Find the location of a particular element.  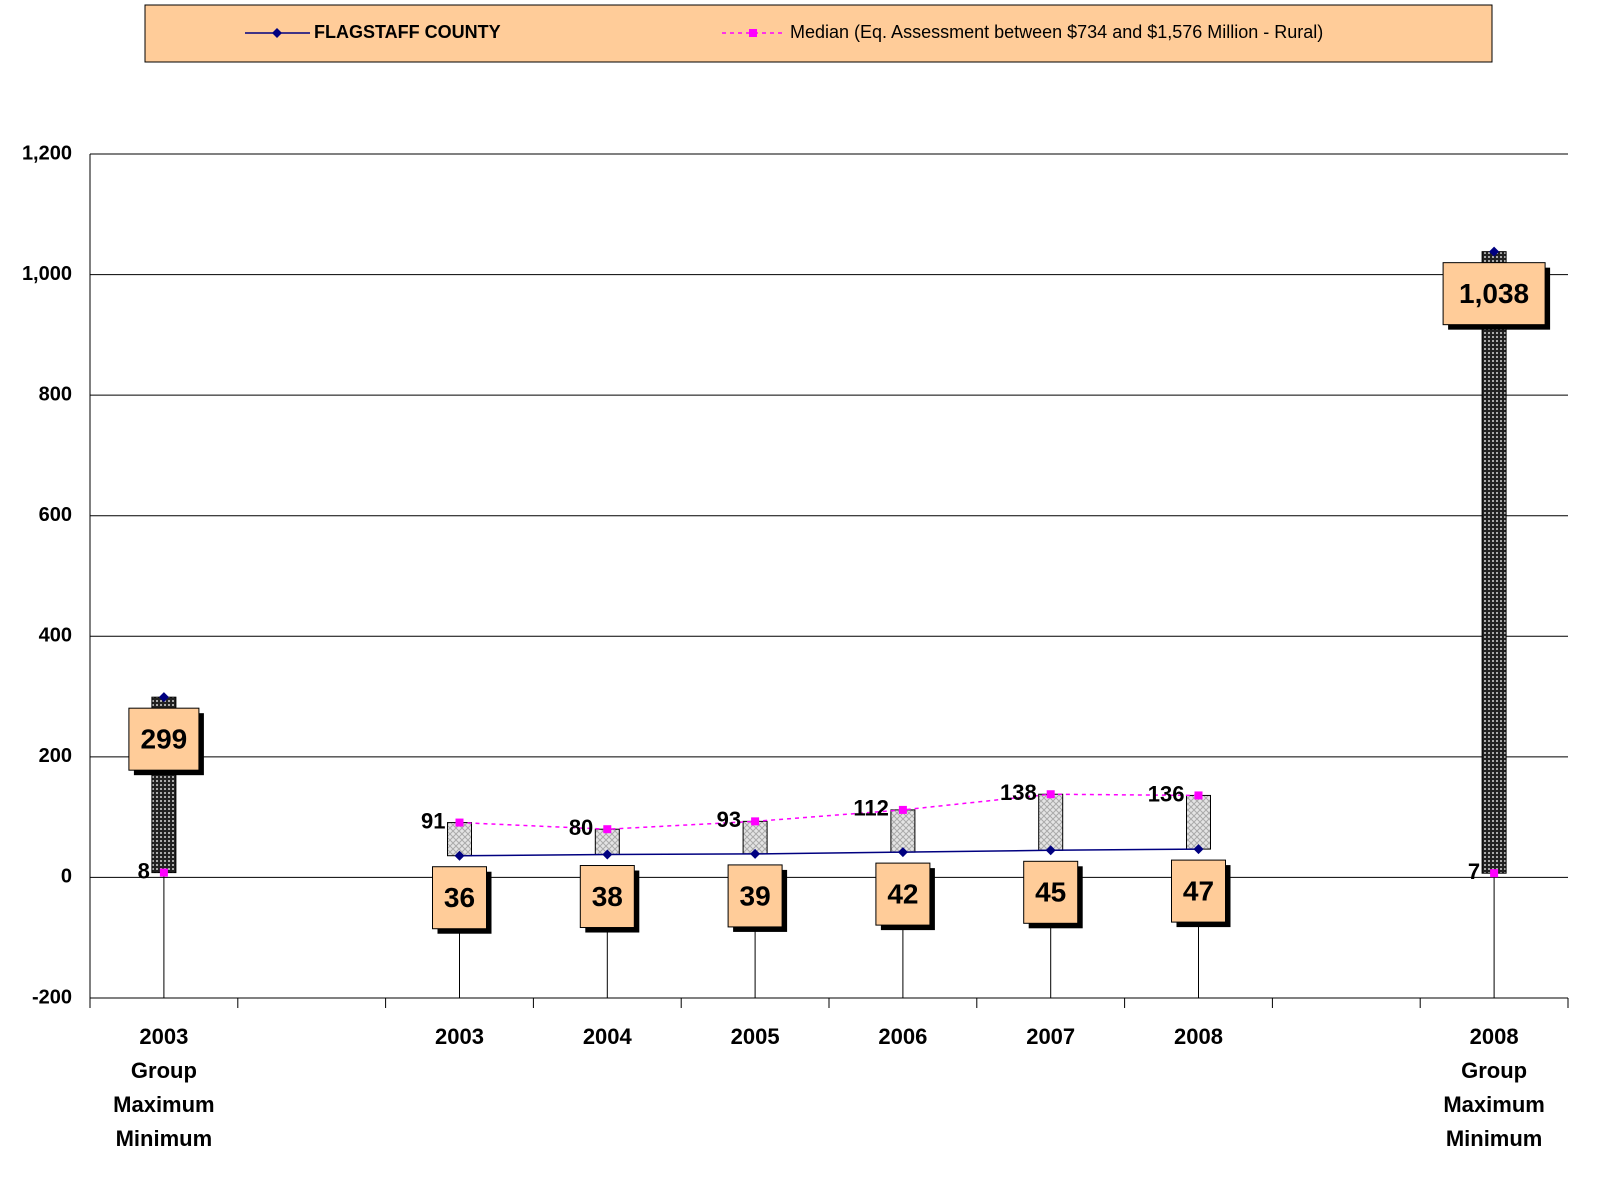

y-tick-label: 400 is located at coordinates (55, 636).